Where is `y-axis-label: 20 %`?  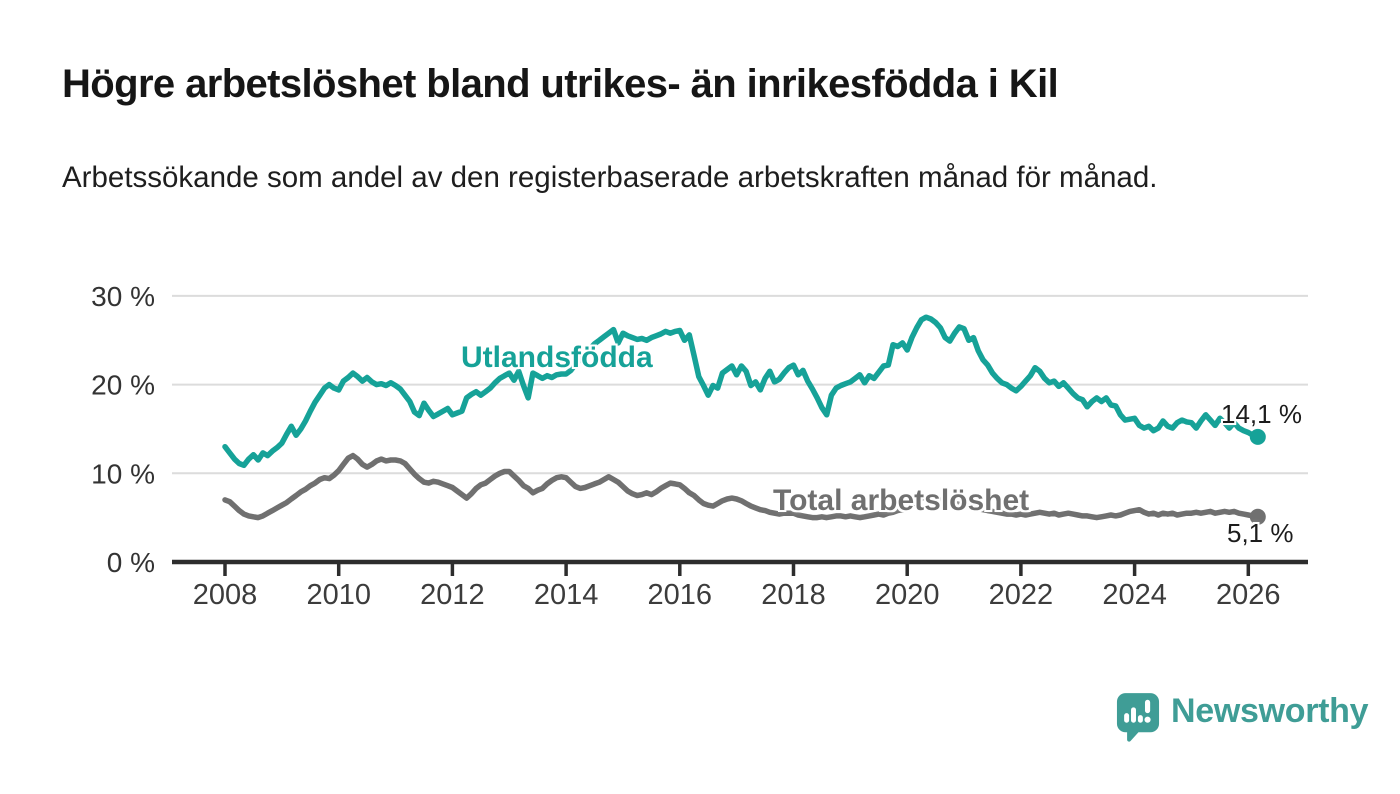 y-axis-label: 20 % is located at coordinates (123, 385).